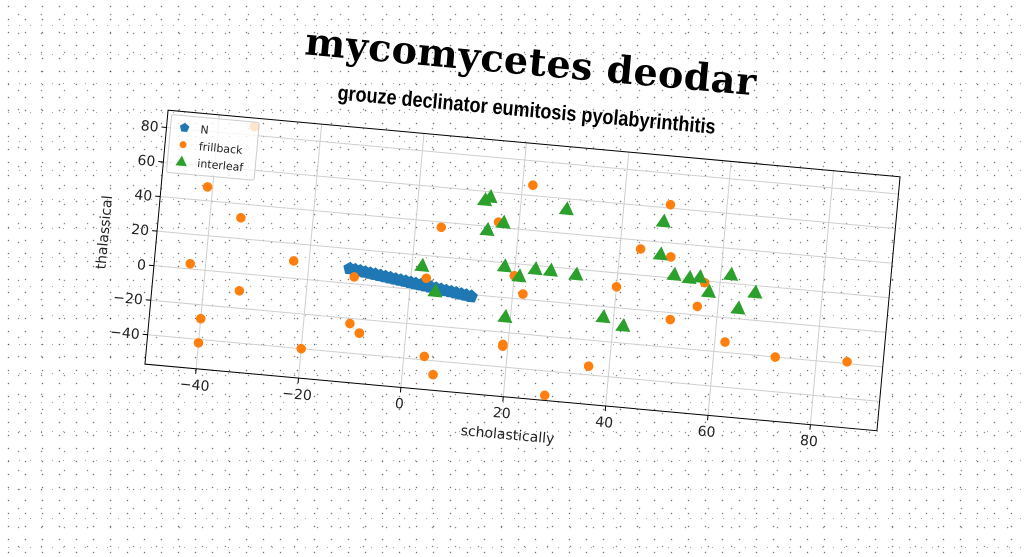 This screenshot has width=1024, height=557. I want to click on y-tick-label: 0, so click(141, 265).